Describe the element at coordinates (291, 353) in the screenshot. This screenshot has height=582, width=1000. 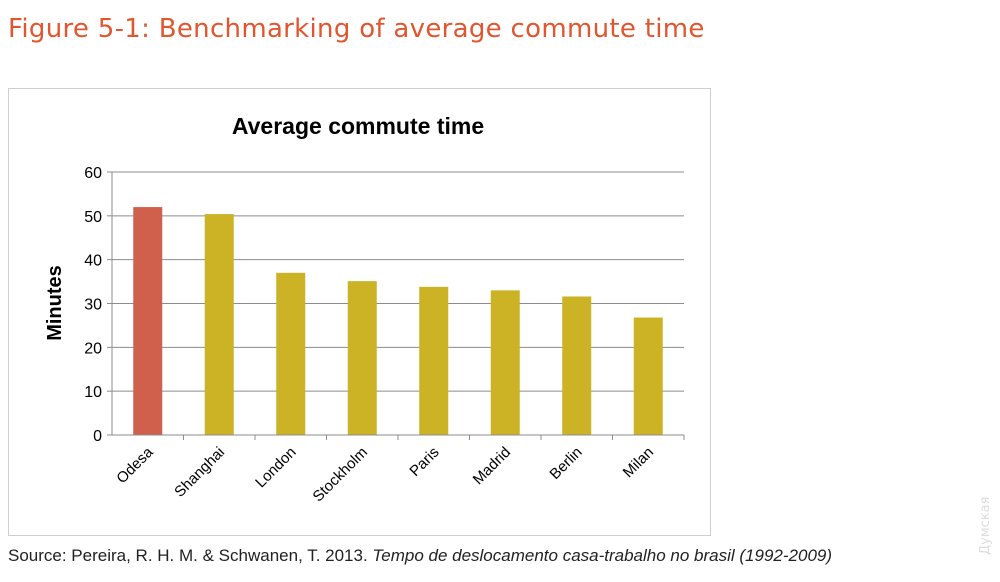
I see `bar-london` at that location.